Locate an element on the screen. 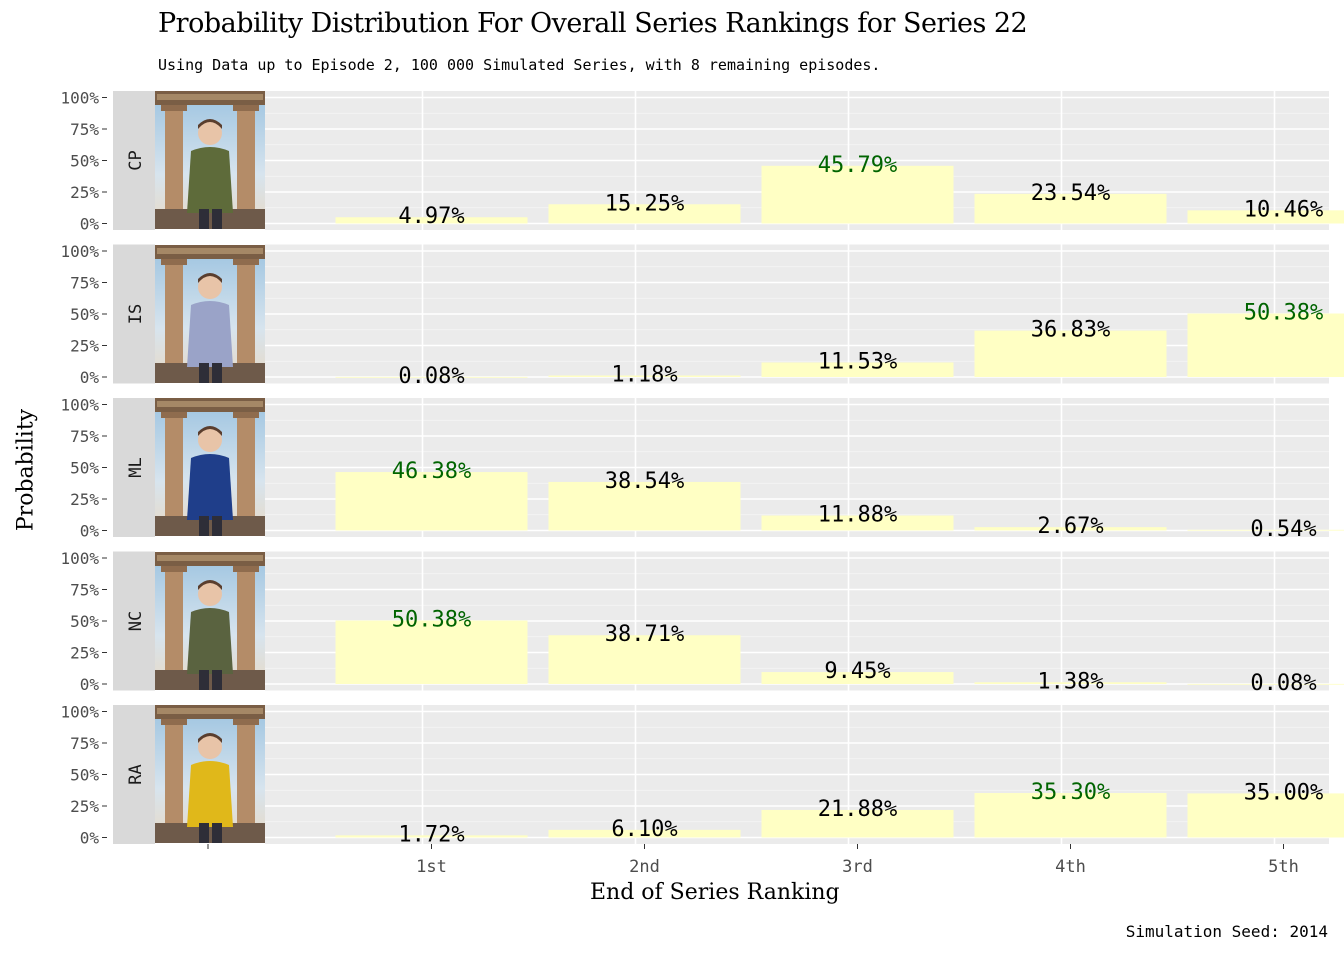  data-label: 1.72% is located at coordinates (431, 834).